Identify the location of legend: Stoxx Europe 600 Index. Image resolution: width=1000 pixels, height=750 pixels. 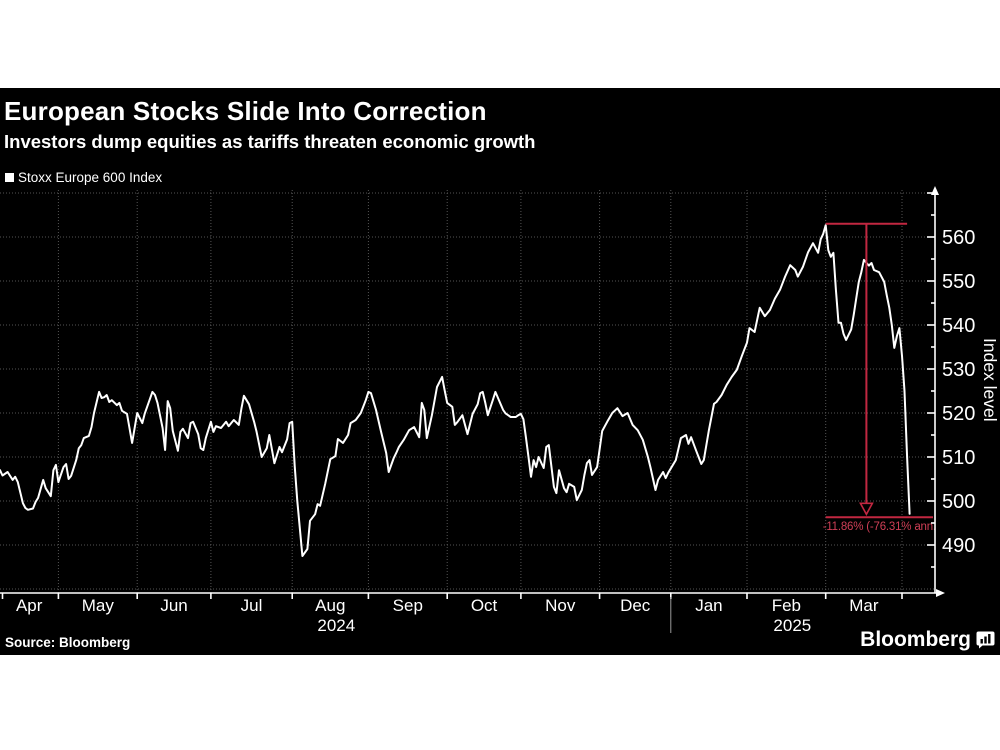
(83, 177).